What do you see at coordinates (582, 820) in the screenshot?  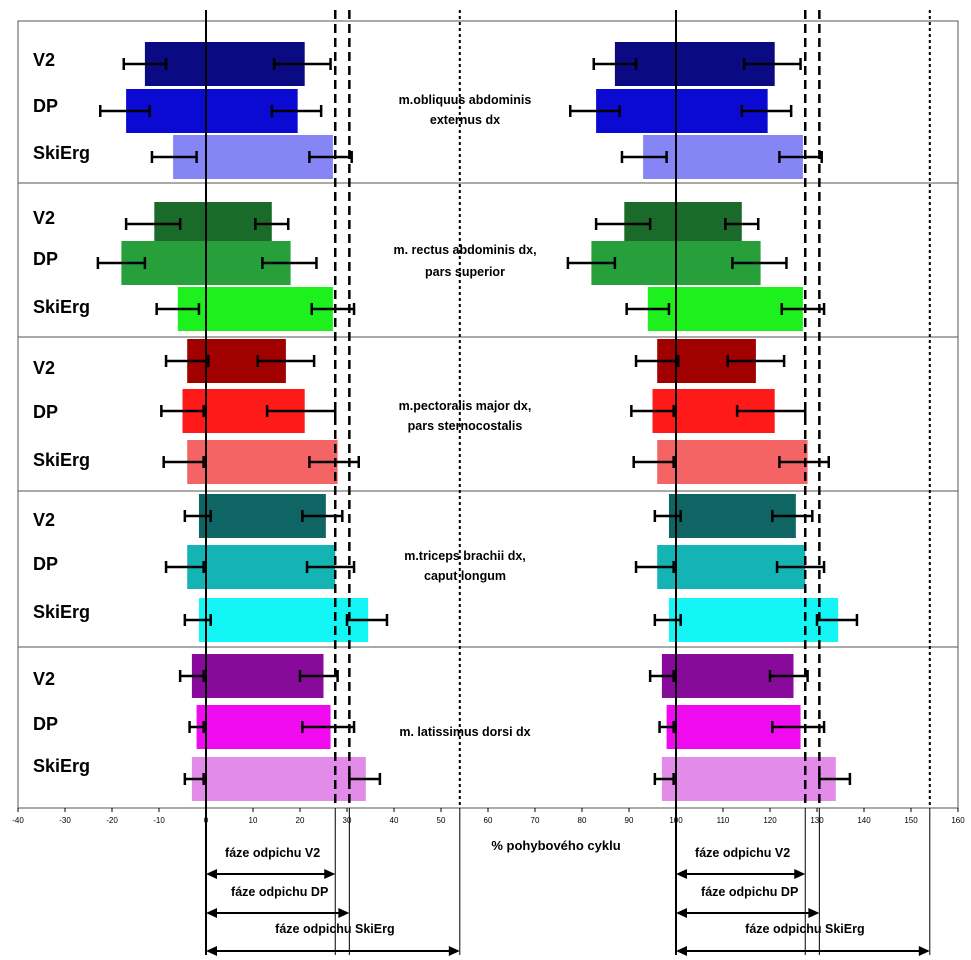 I see `x-tick-label: 80` at bounding box center [582, 820].